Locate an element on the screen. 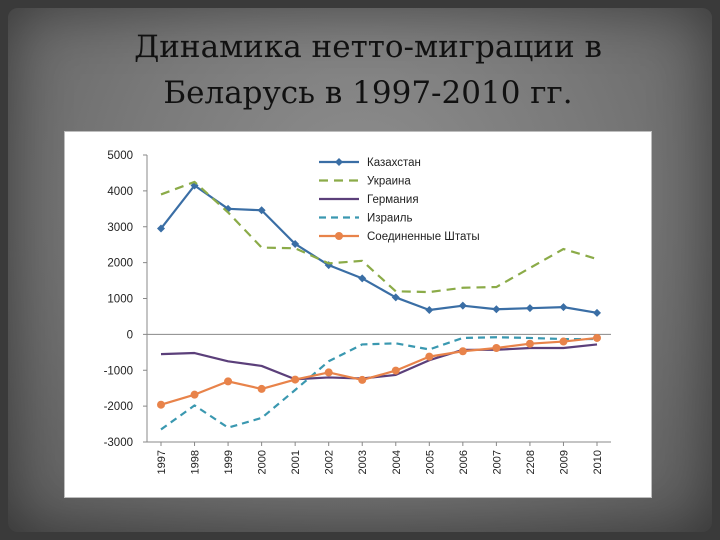 Image resolution: width=720 pixels, height=540 pixels. x-tick-label: 2007 is located at coordinates (497, 462).